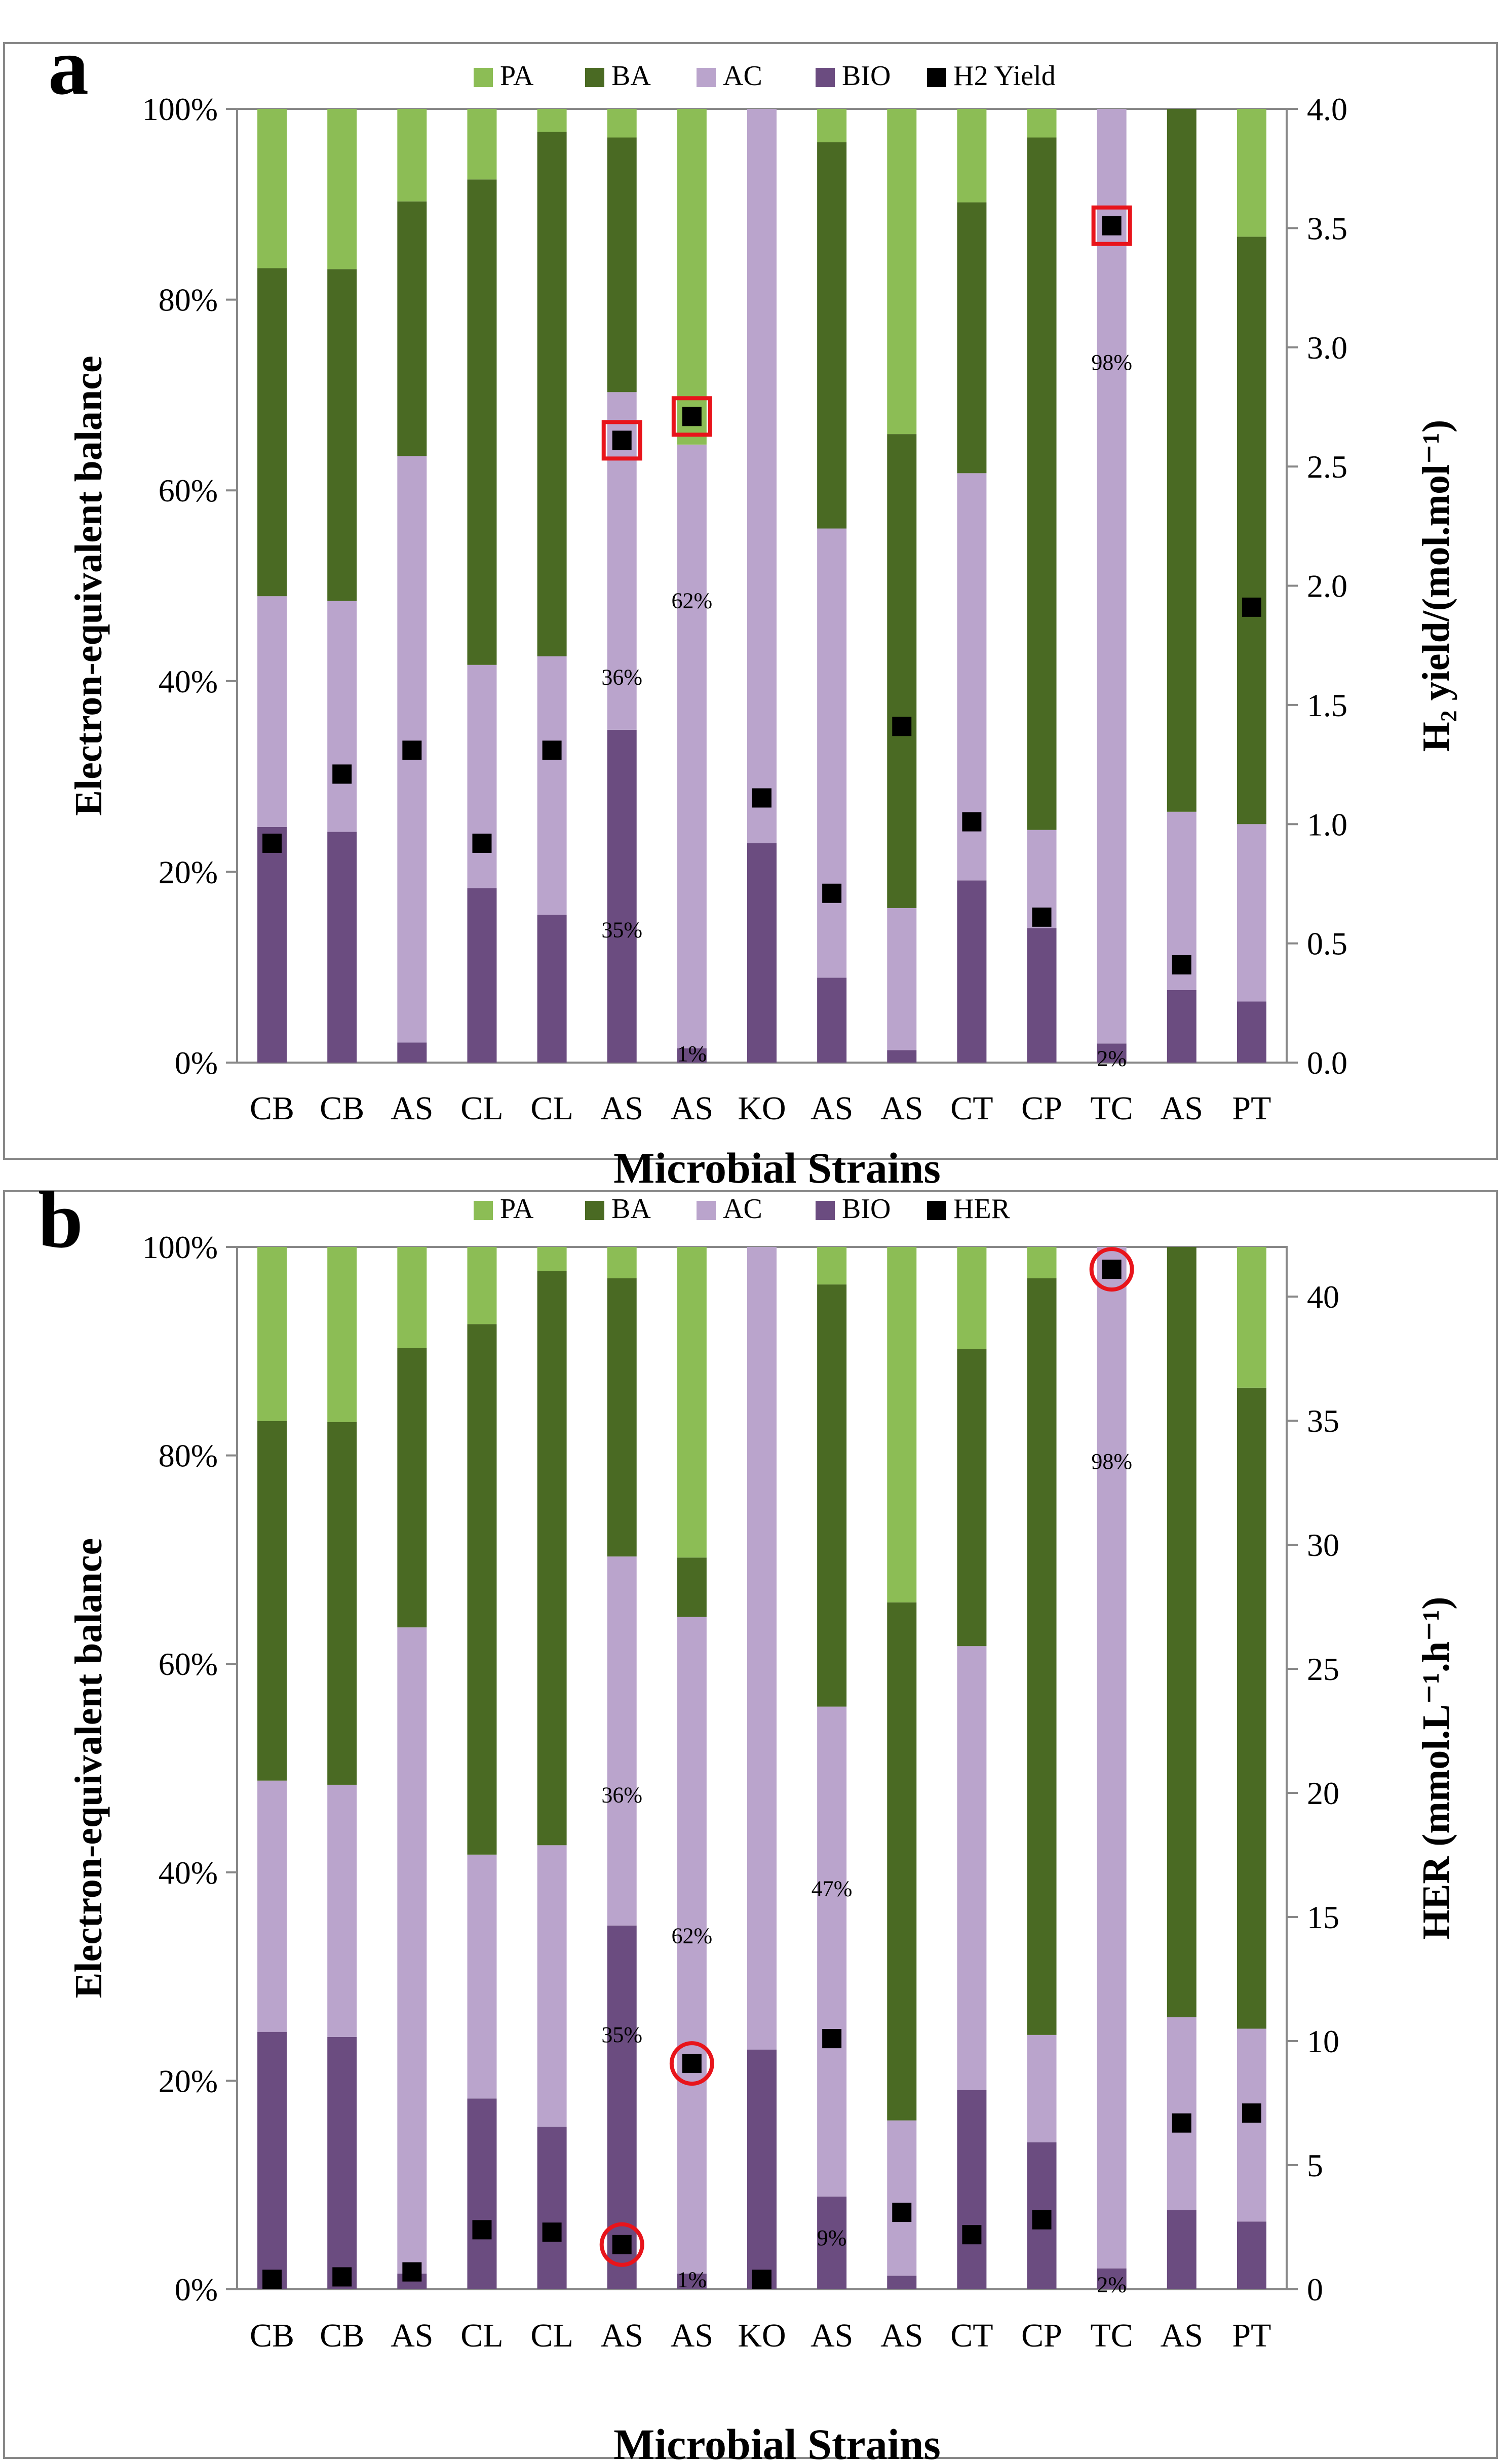 This screenshot has height=2464, width=1506. What do you see at coordinates (1327, 944) in the screenshot?
I see `y2-tick-label: 0.5` at bounding box center [1327, 944].